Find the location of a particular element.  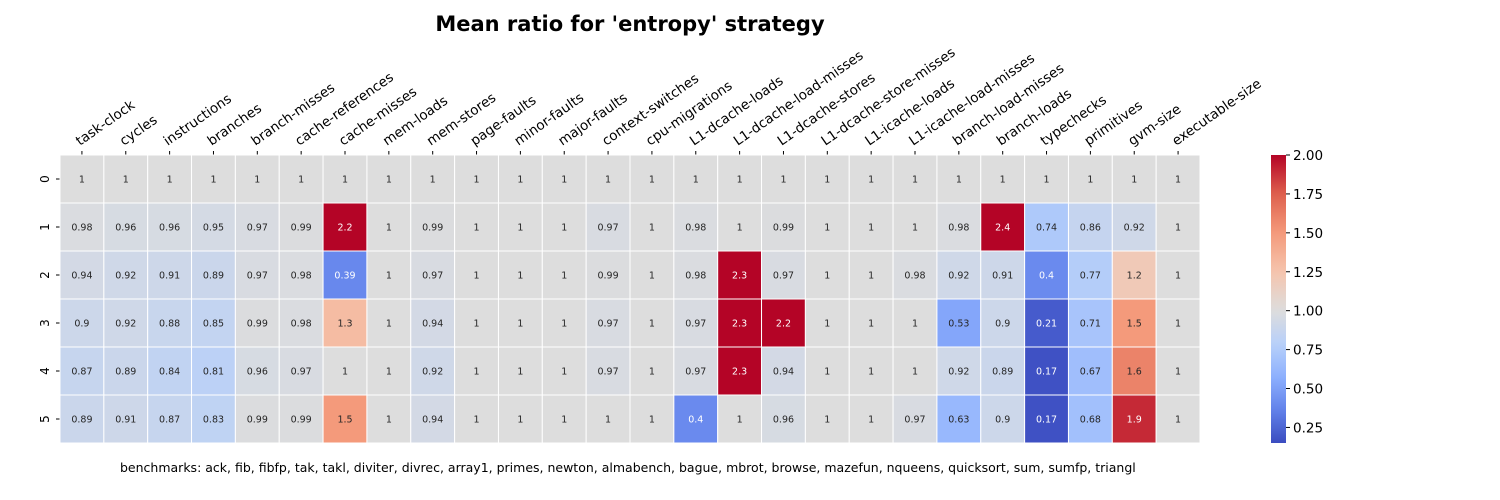

cell-value-label: 0.89 is located at coordinates (1002, 372).